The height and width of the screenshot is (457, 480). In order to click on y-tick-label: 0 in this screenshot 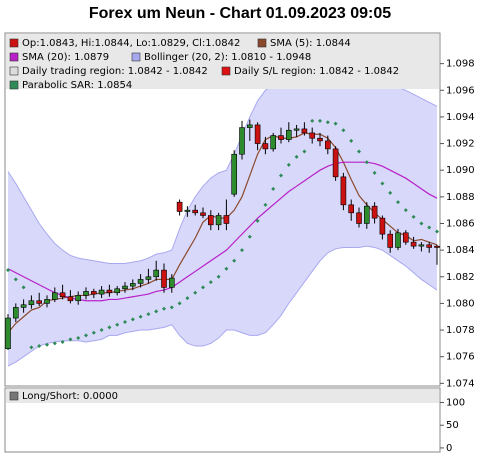, I will do `click(449, 448)`.